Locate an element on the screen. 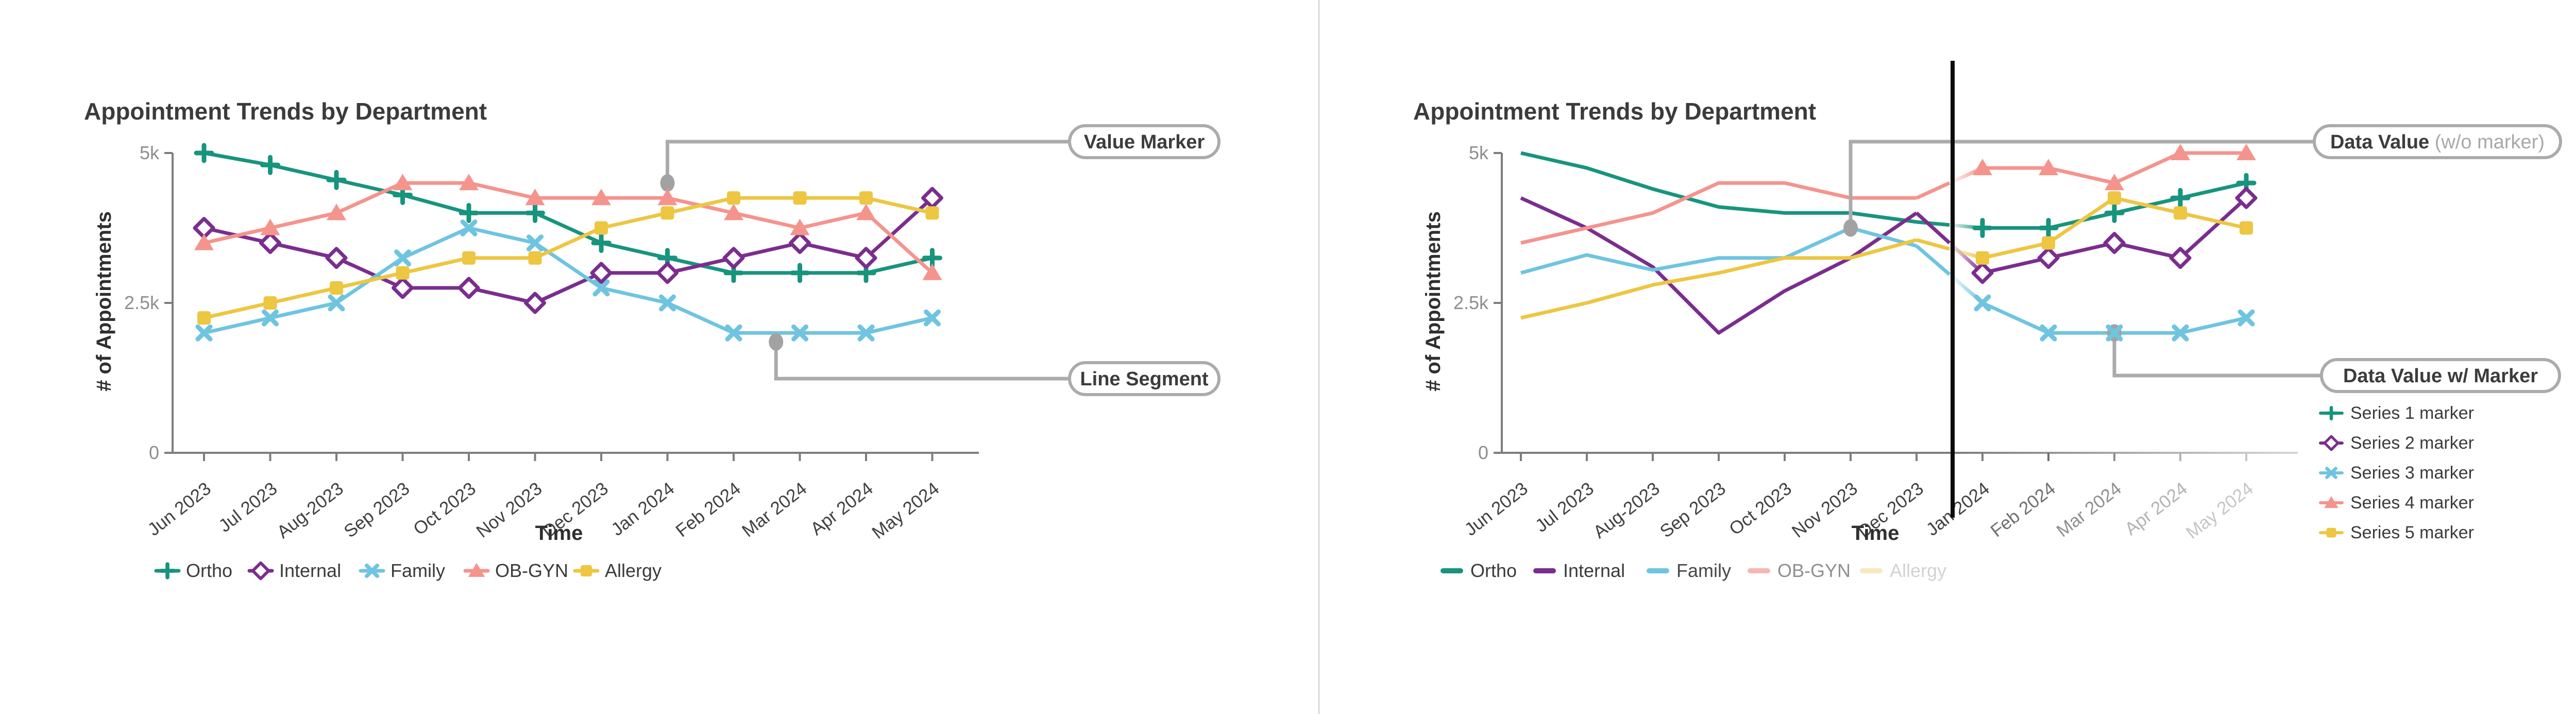 The image size is (2576, 714). callout-pill-line-segment: Line Segment is located at coordinates (1144, 378).